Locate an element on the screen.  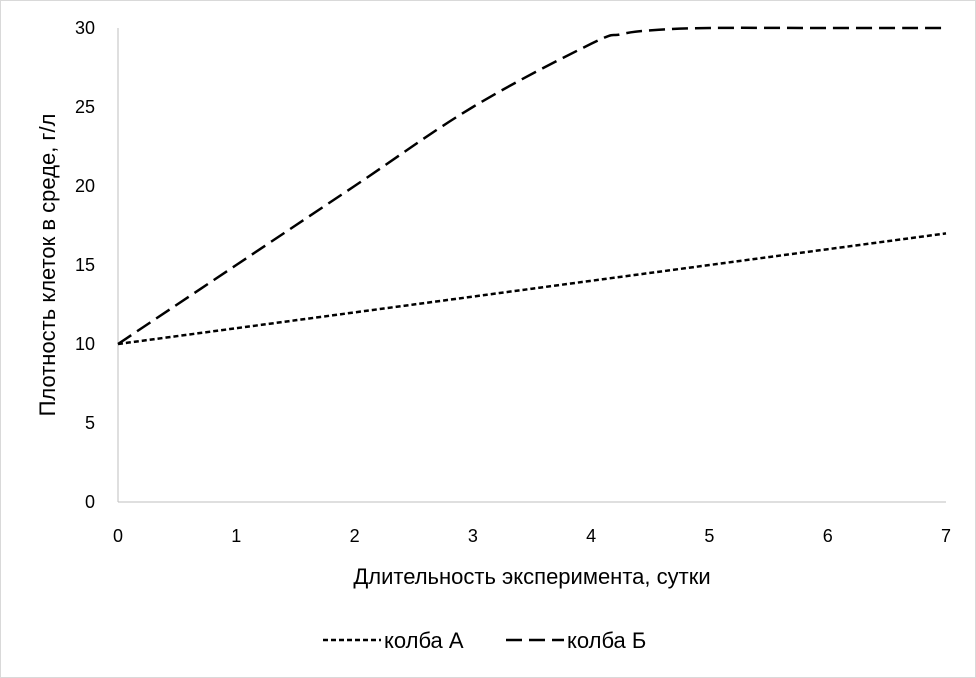
x-tick-label: 2 is located at coordinates (355, 536).